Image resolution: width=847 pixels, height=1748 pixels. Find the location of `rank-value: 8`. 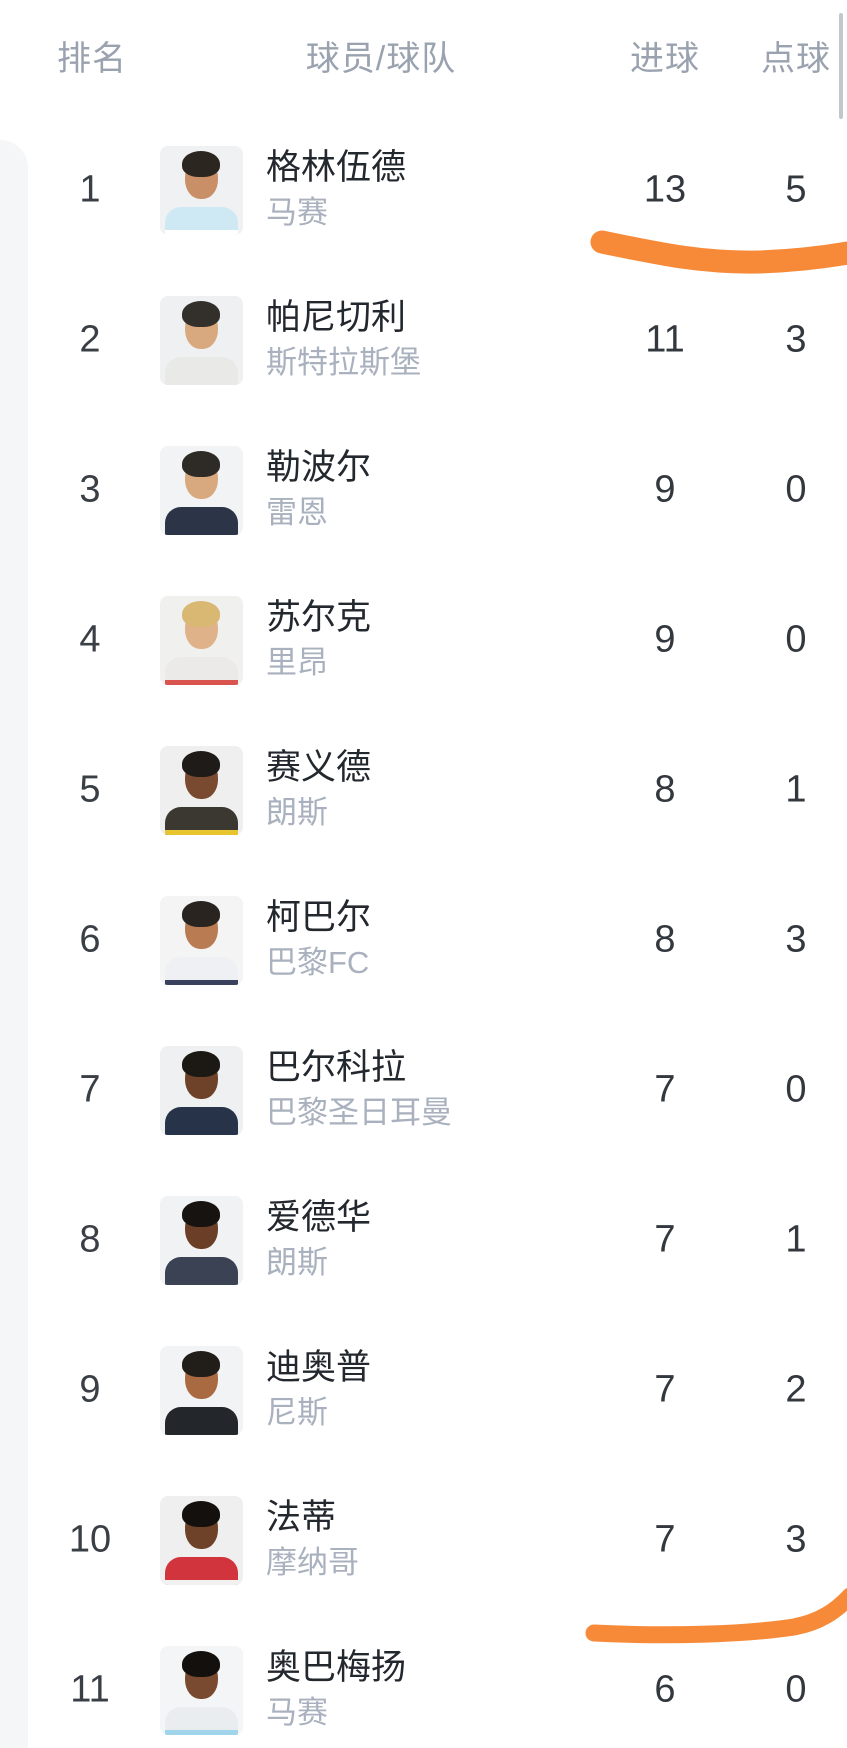

rank-value: 8 is located at coordinates (90, 1239).